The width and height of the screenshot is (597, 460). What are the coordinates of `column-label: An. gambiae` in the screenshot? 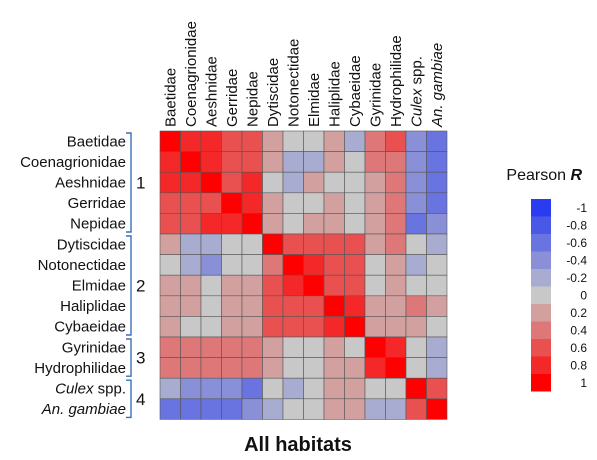 It's located at (437, 85).